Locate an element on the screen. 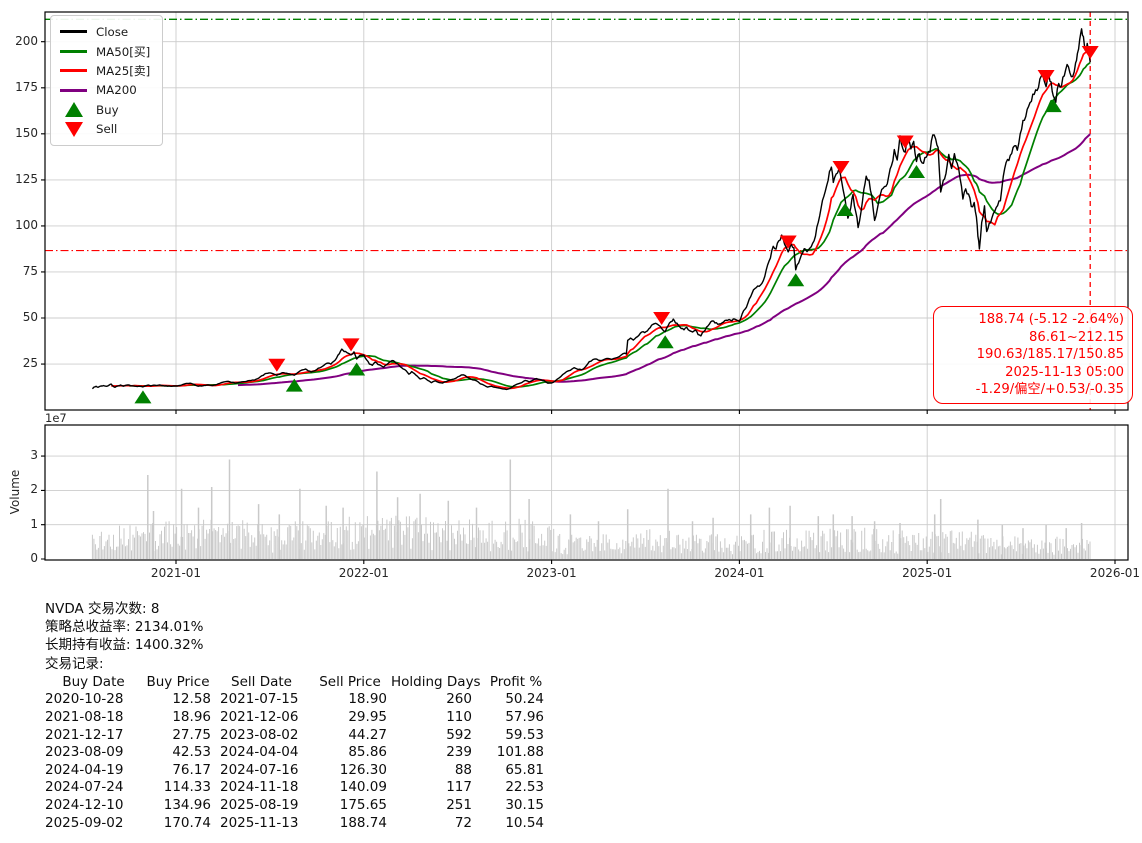 The height and width of the screenshot is (843, 1142). volume-tick-label: 1 is located at coordinates (34, 523).